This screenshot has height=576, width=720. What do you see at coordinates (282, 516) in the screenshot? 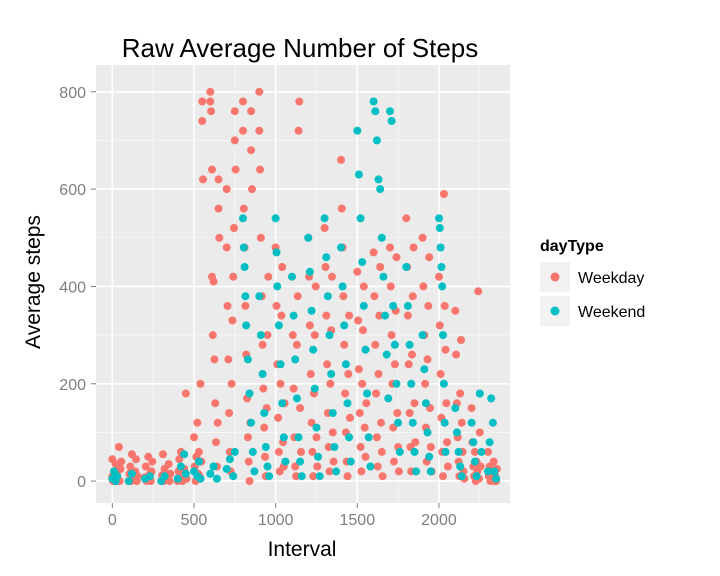
I see `x-axis-ticks: 0 500 1000 1500 2000` at bounding box center [282, 516].